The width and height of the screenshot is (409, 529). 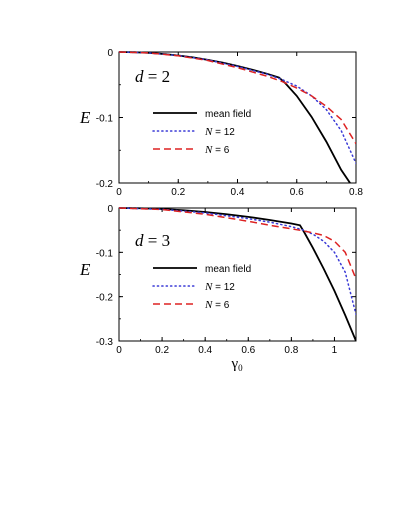 I want to click on dimension-annotation: d = 3, so click(x=152, y=240).